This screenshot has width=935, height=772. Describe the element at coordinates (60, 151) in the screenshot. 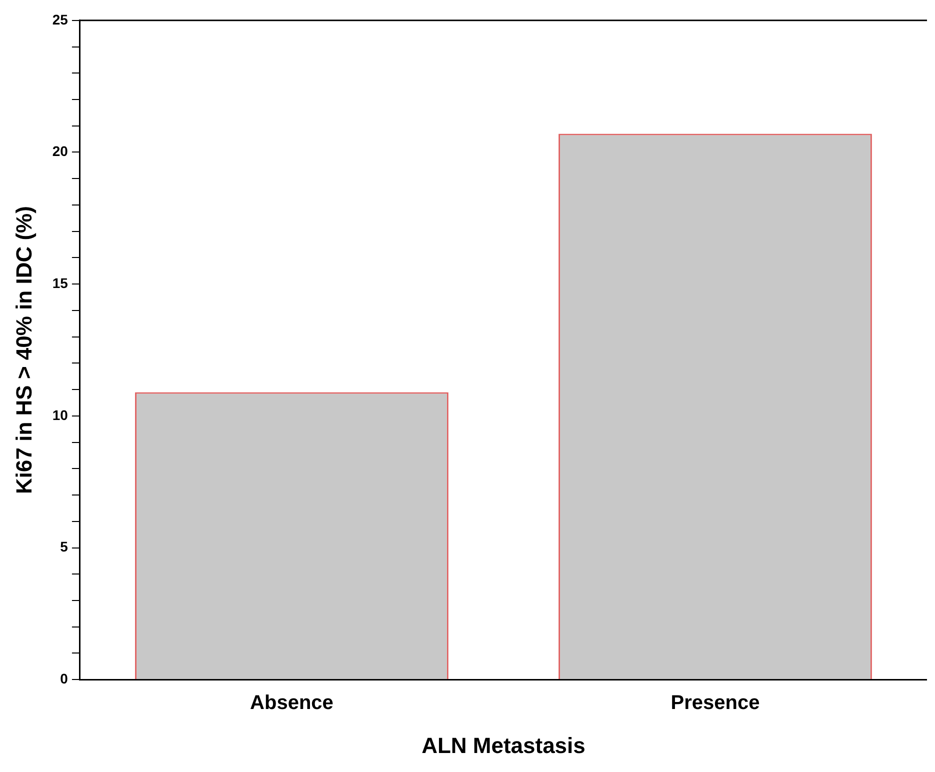

I see `y-tick-label: 20` at that location.